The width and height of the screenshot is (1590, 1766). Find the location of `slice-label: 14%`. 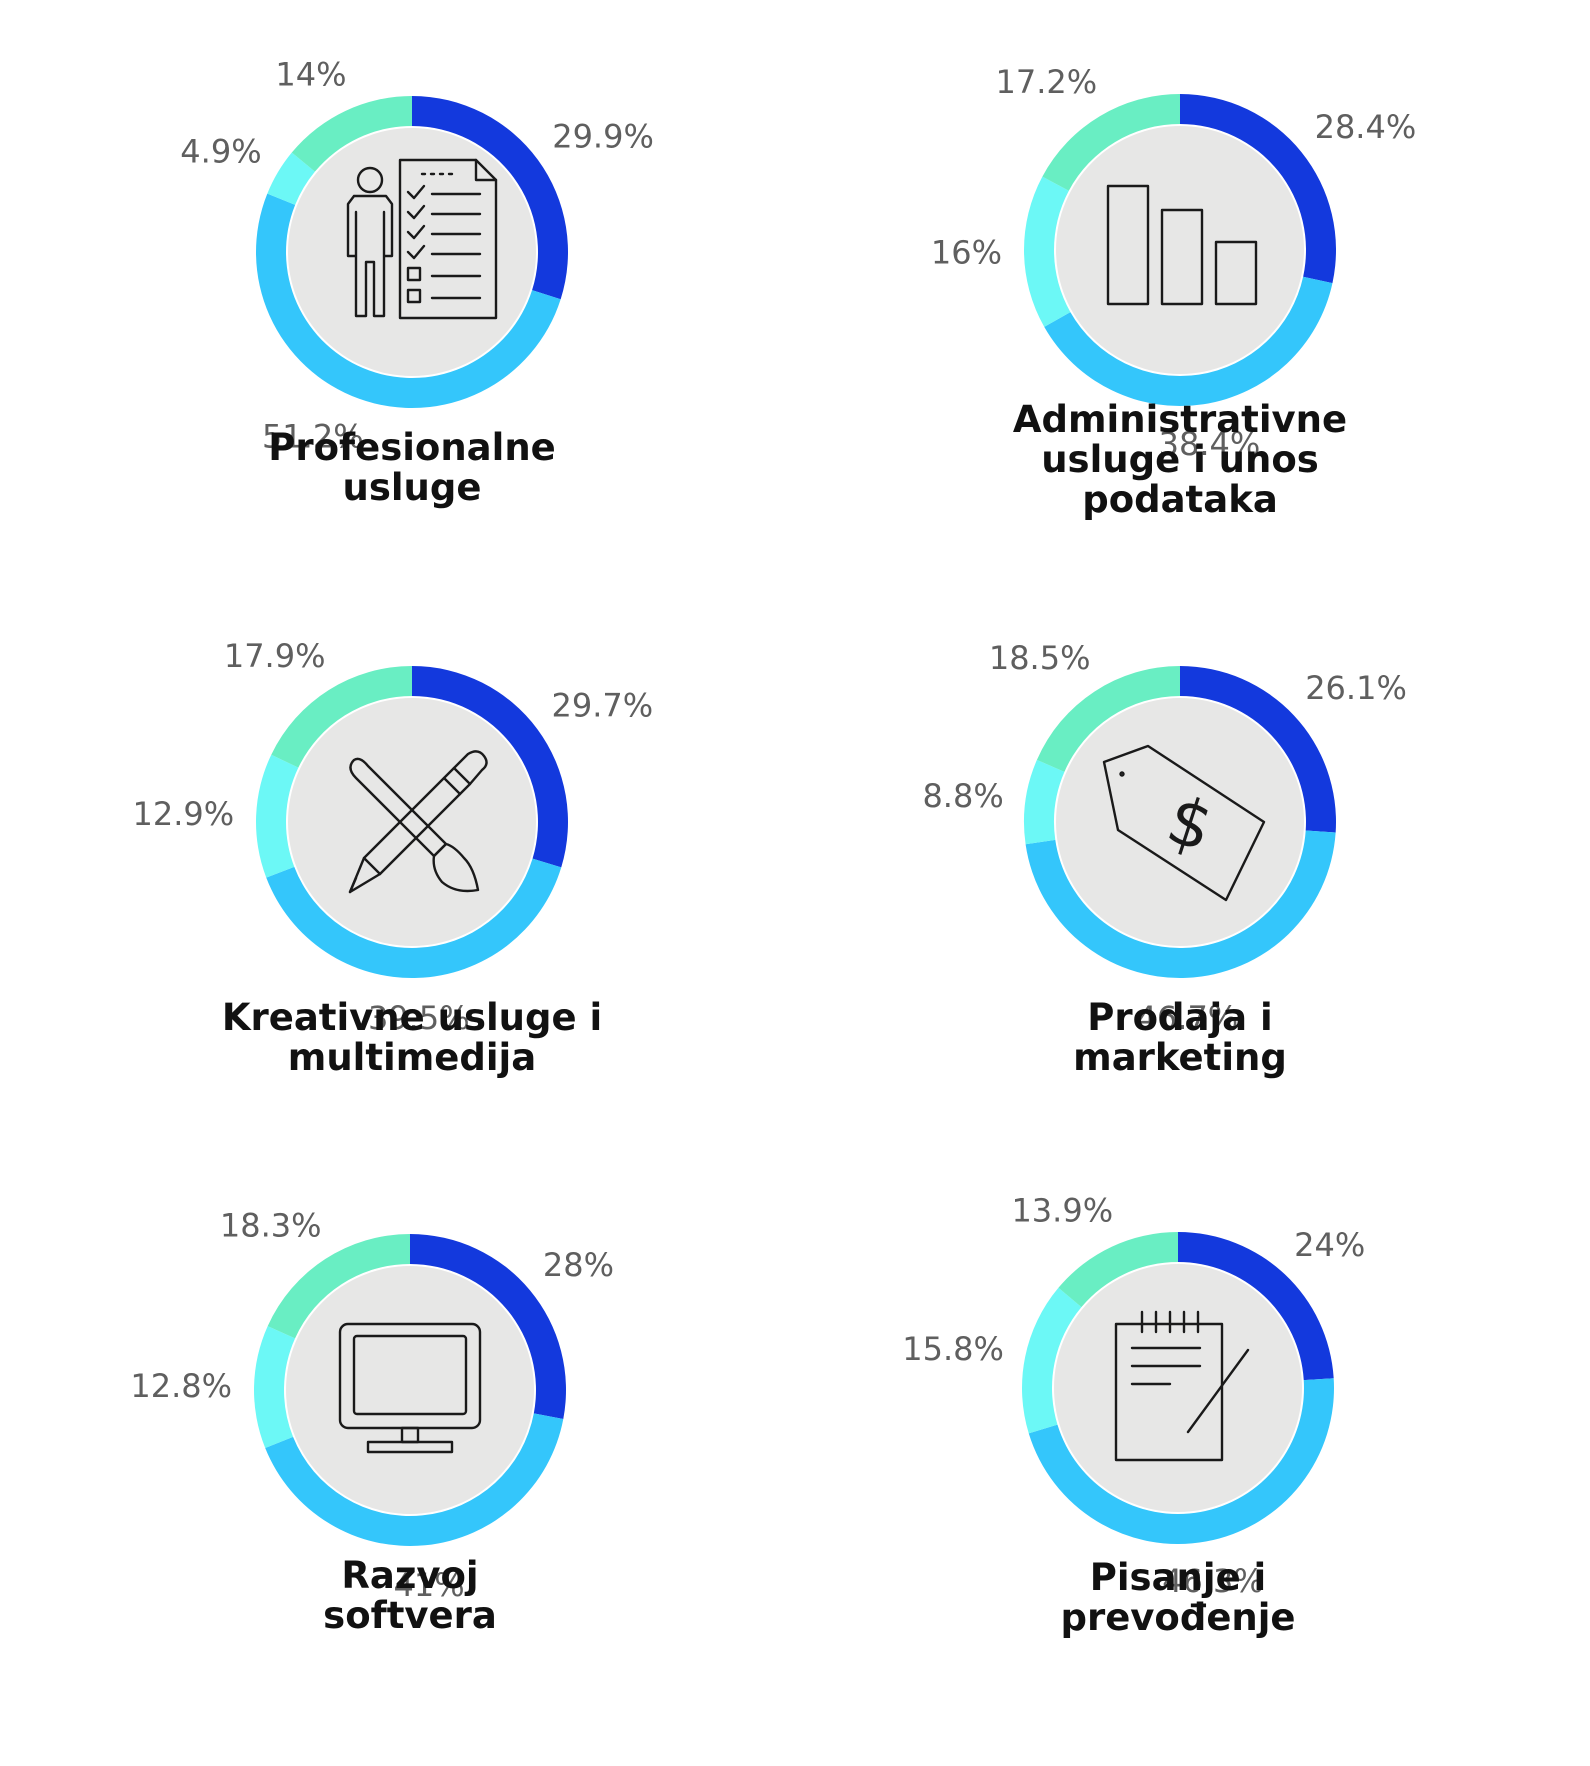

slice-label: 14% is located at coordinates (310, 75).